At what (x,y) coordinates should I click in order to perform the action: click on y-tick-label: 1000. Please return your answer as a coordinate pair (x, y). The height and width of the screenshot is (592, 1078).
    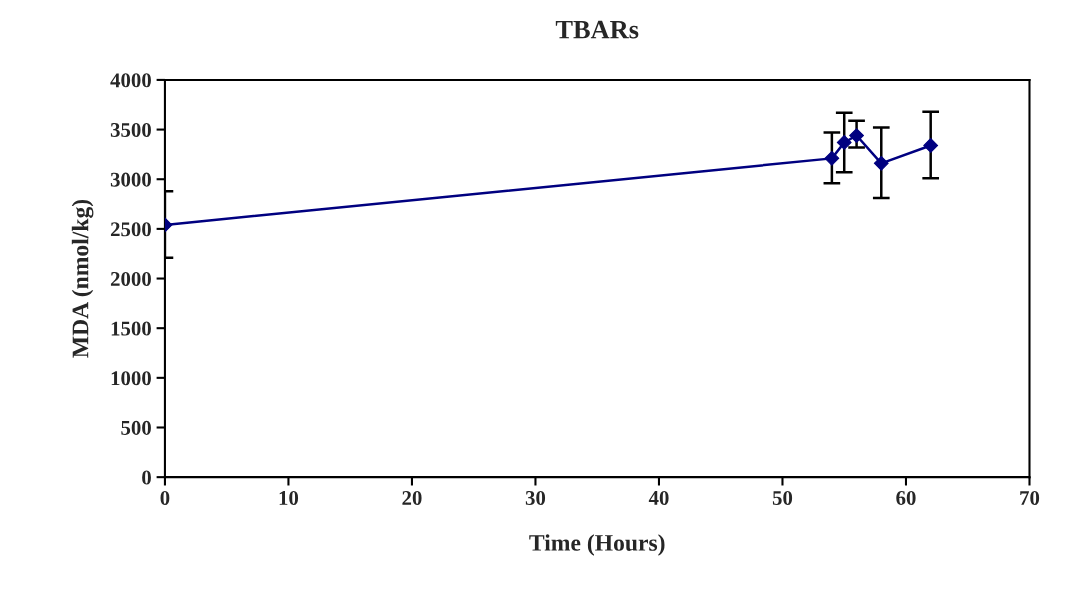
    Looking at the image, I should click on (131, 378).